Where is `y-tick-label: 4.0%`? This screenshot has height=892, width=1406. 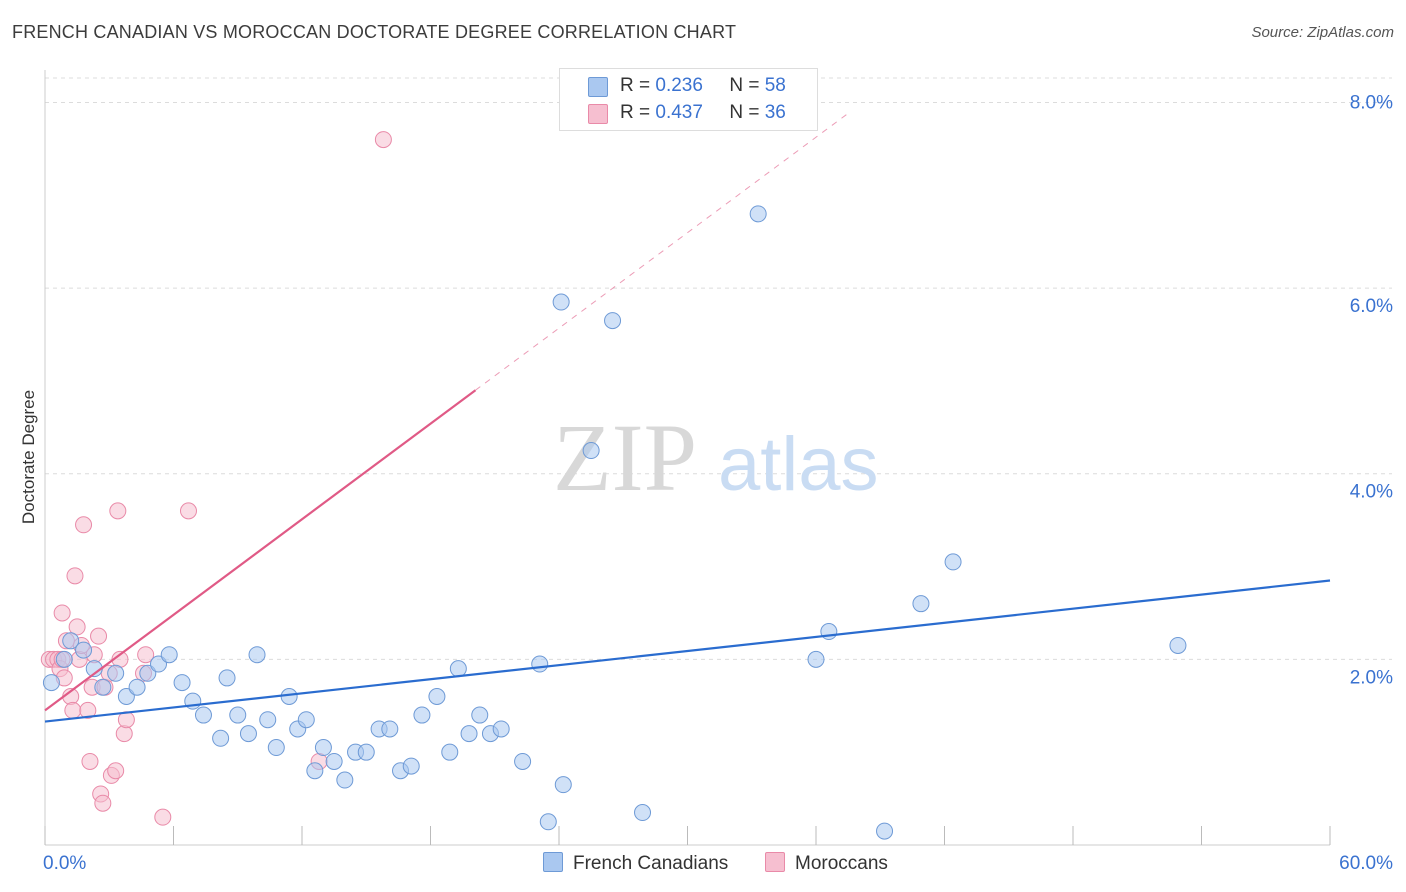
y-tick-label: 4.0% is located at coordinates (1371, 492).